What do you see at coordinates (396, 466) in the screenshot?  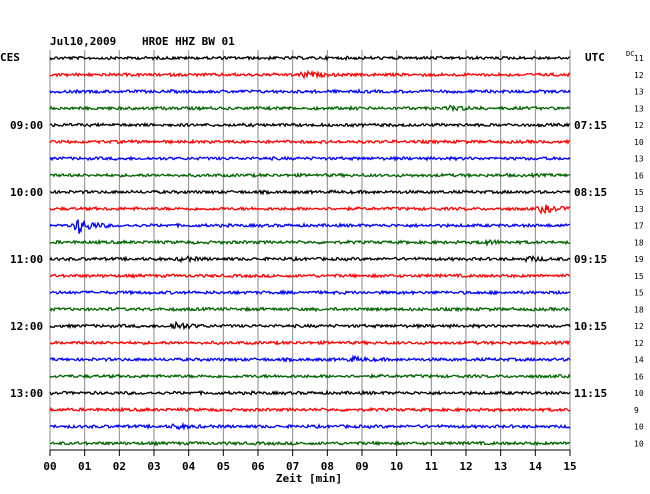 I see `x-tick-label: 10` at bounding box center [396, 466].